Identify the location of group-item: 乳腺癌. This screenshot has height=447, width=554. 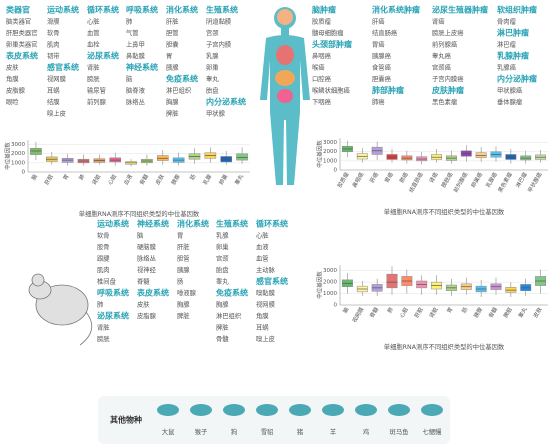
(507, 67).